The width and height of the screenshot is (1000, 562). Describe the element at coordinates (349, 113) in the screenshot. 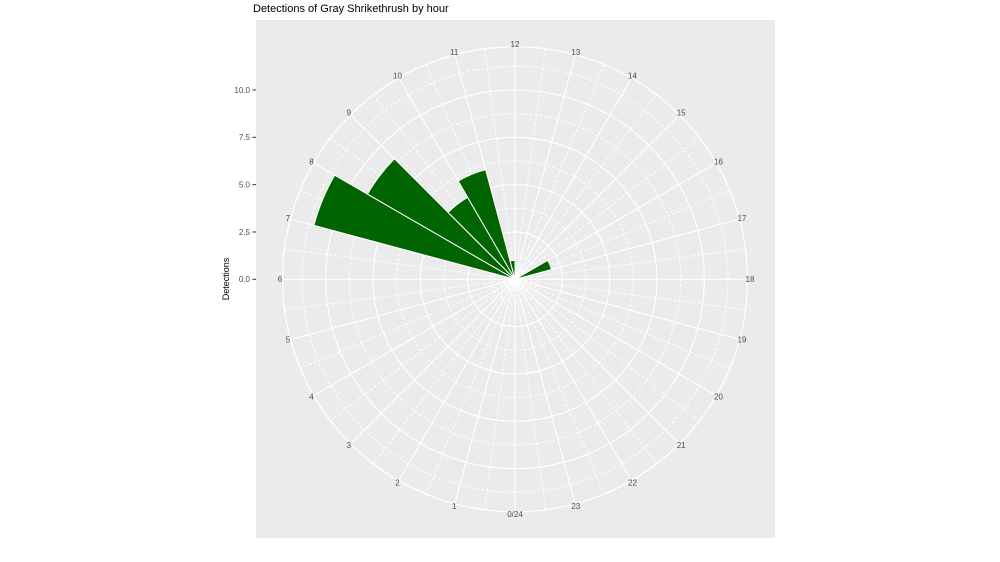

I see `hour-label-9: 9` at that location.